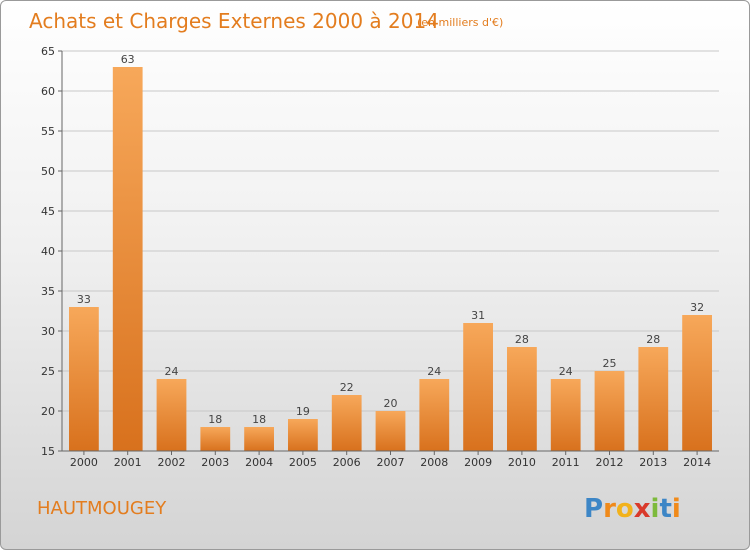 Image resolution: width=750 pixels, height=550 pixels. I want to click on y-tick-label: 45, so click(48, 211).